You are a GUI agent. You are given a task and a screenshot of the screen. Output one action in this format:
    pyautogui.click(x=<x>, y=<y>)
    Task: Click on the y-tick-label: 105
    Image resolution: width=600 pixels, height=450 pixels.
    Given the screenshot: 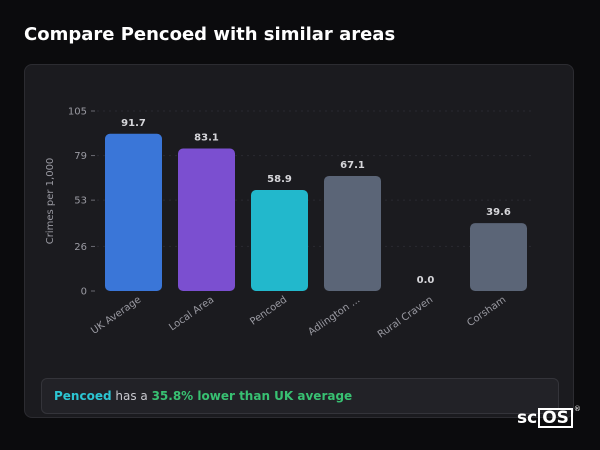 What is the action you would take?
    pyautogui.click(x=77, y=112)
    